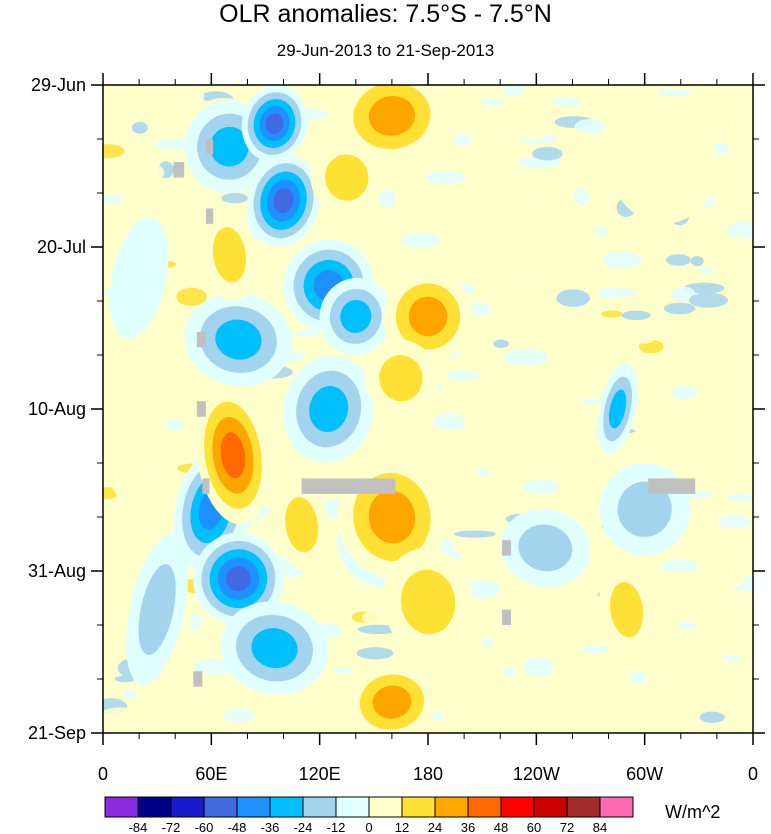  Describe the element at coordinates (336, 827) in the screenshot. I see `colorbar-level-label: -12` at that location.